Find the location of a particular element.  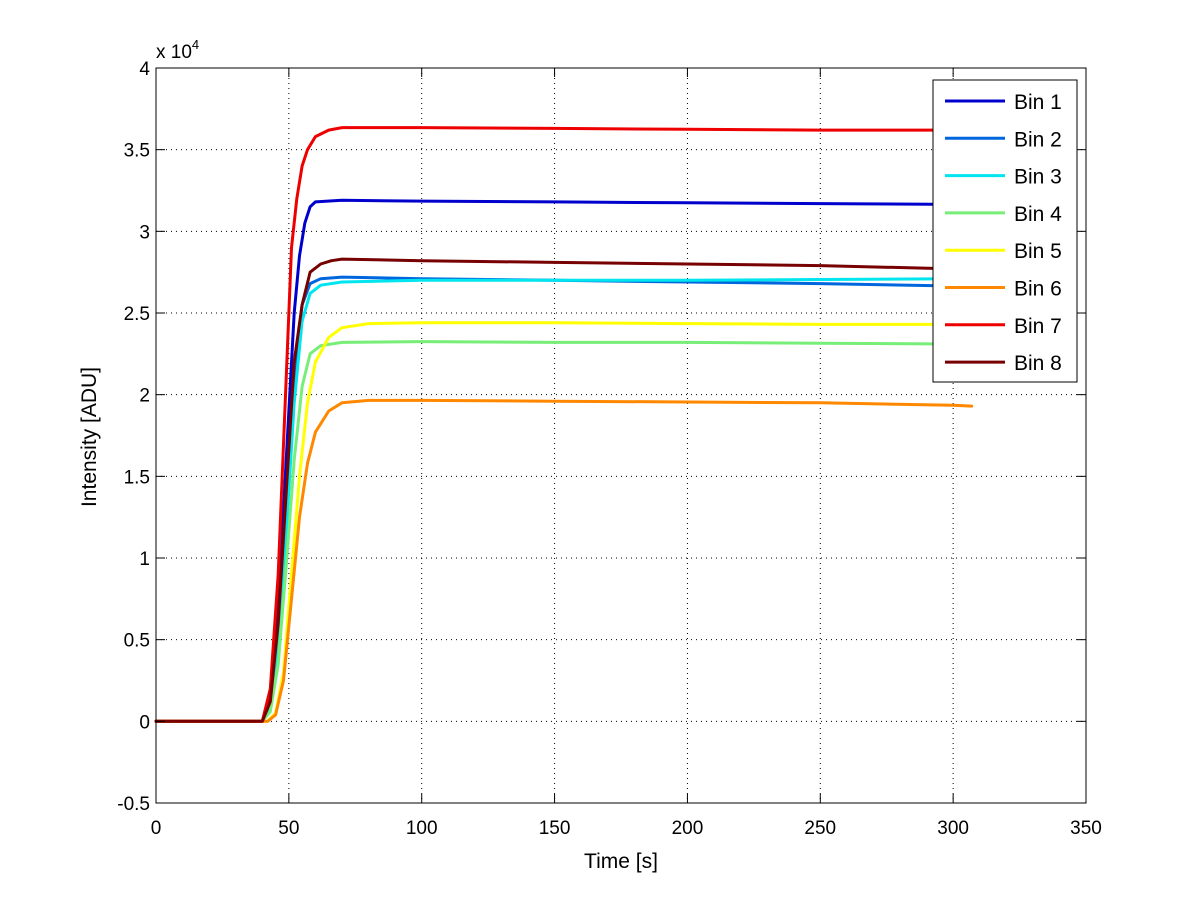

legend-label-bin-8: Bin 8 is located at coordinates (1038, 363).